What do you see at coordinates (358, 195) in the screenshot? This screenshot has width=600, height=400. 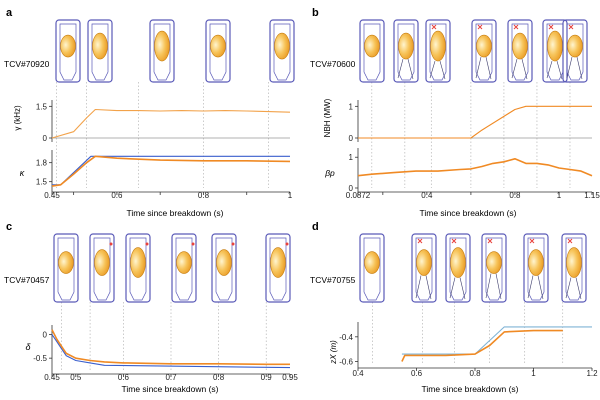 I see `x-tick-label: 0.0872` at bounding box center [358, 195].